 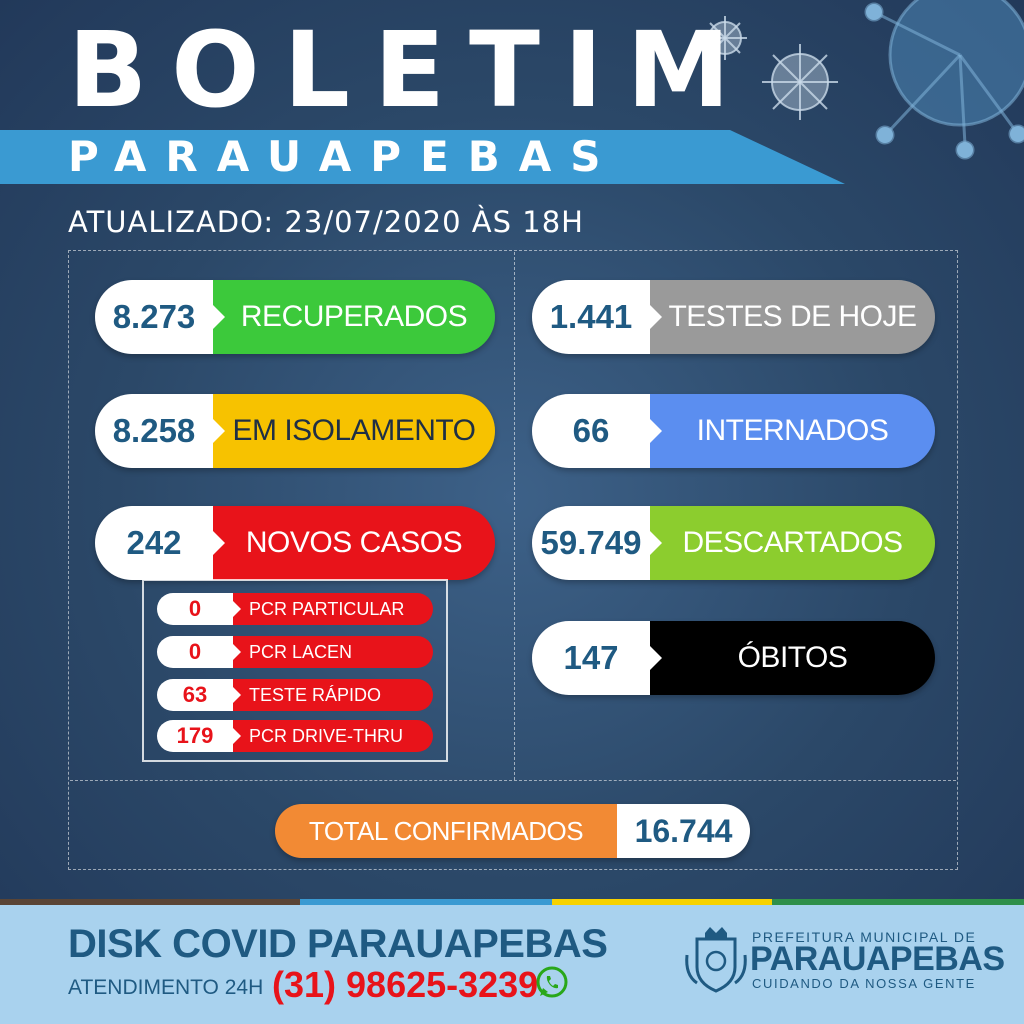 I want to click on stat-label: RECUPERADOS, so click(x=354, y=317).